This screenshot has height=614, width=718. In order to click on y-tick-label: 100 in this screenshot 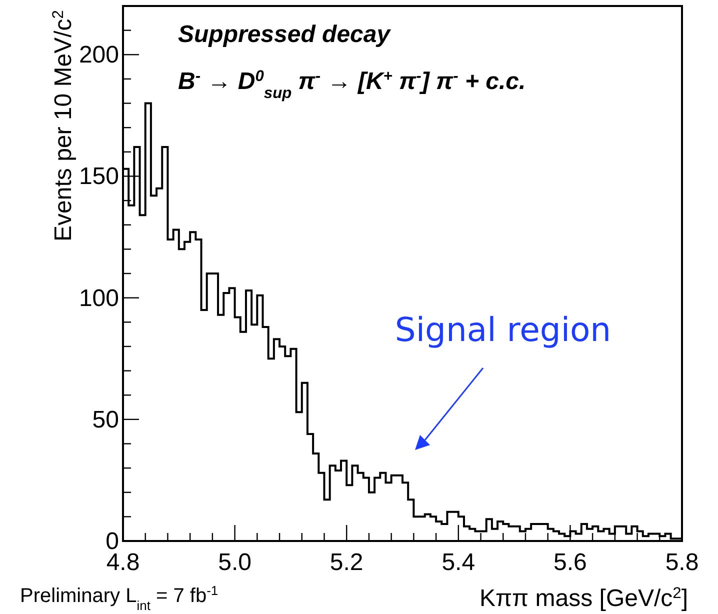, I will do `click(98, 298)`.